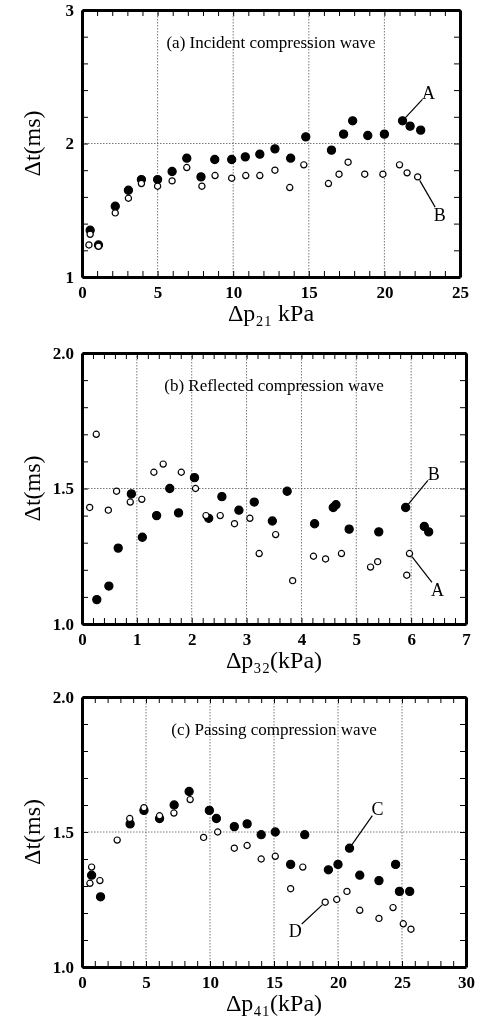 Image resolution: width=477 pixels, height=1032 pixels. What do you see at coordinates (247, 640) in the screenshot?
I see `x-tick-label: 3` at bounding box center [247, 640].